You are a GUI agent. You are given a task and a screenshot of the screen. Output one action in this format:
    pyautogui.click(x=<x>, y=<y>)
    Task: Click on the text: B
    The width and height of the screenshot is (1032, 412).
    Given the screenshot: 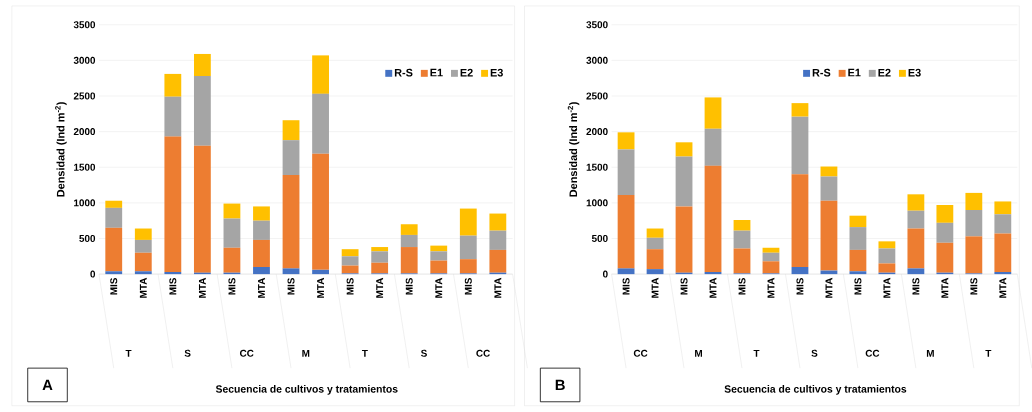 What is the action you would take?
    pyautogui.click(x=560, y=385)
    